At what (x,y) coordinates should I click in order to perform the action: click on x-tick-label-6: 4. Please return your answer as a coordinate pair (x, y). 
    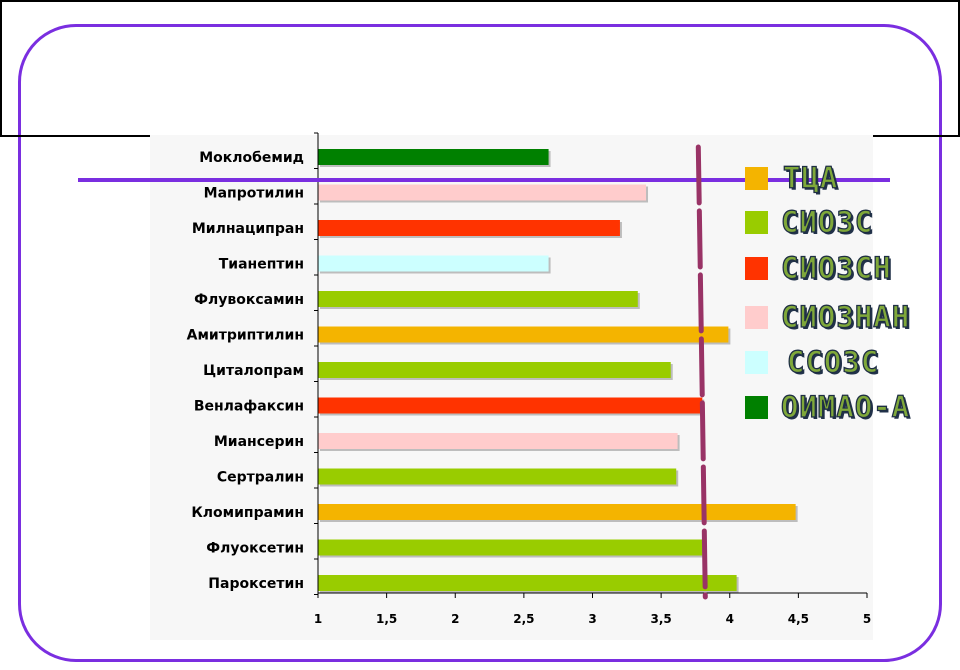
    Looking at the image, I should click on (730, 619).